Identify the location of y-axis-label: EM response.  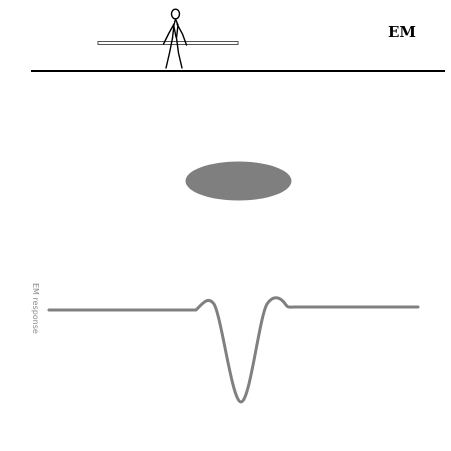
(35, 308).